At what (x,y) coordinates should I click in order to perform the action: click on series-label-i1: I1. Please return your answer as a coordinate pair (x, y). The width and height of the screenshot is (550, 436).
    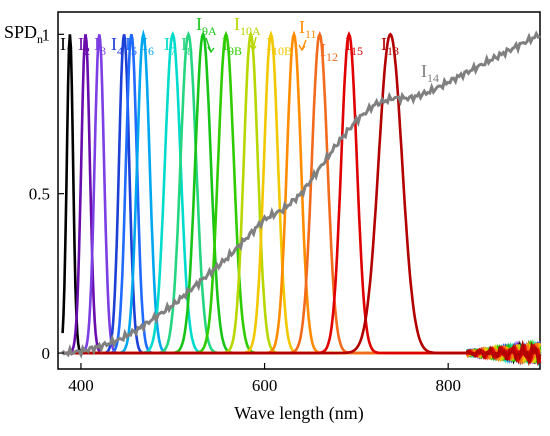
    Looking at the image, I should click on (66, 46).